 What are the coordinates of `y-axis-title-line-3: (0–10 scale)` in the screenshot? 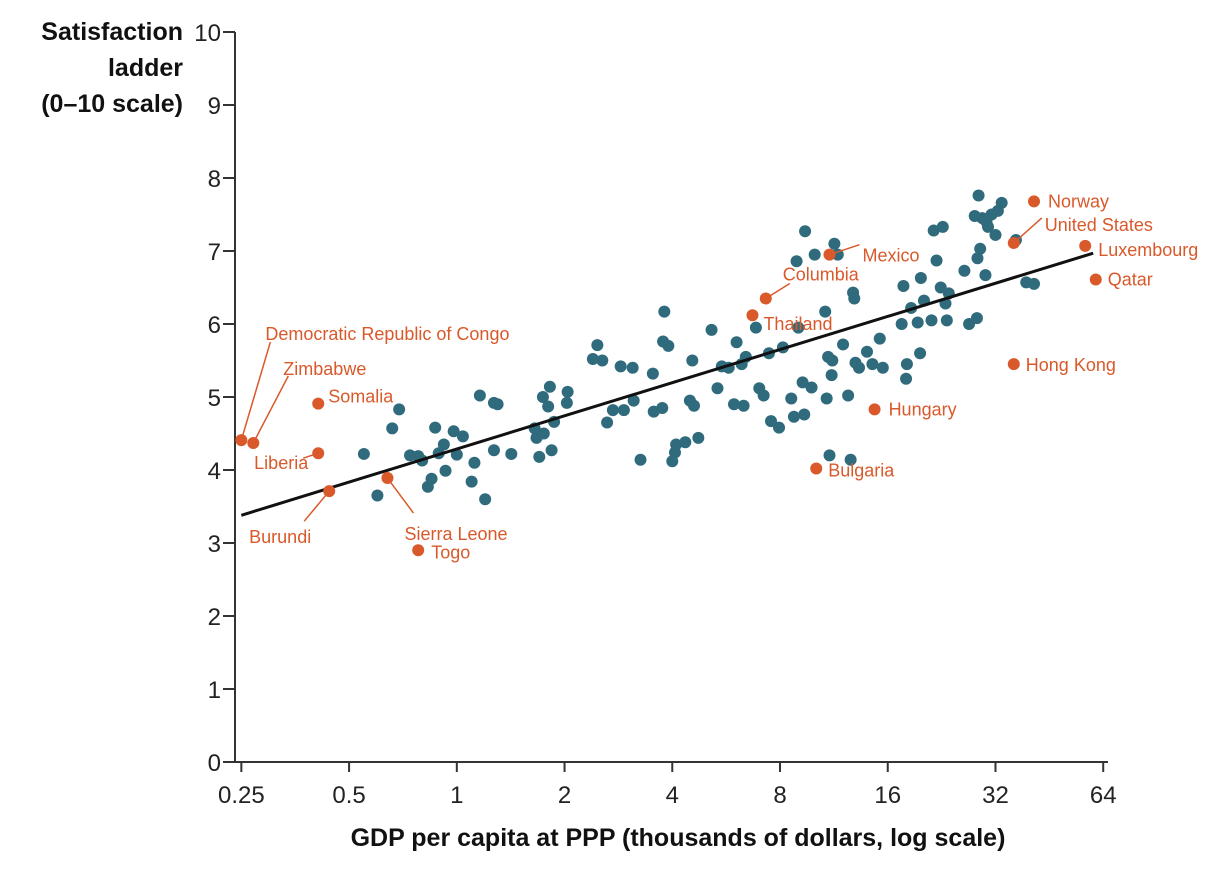 It's located at (112, 104).